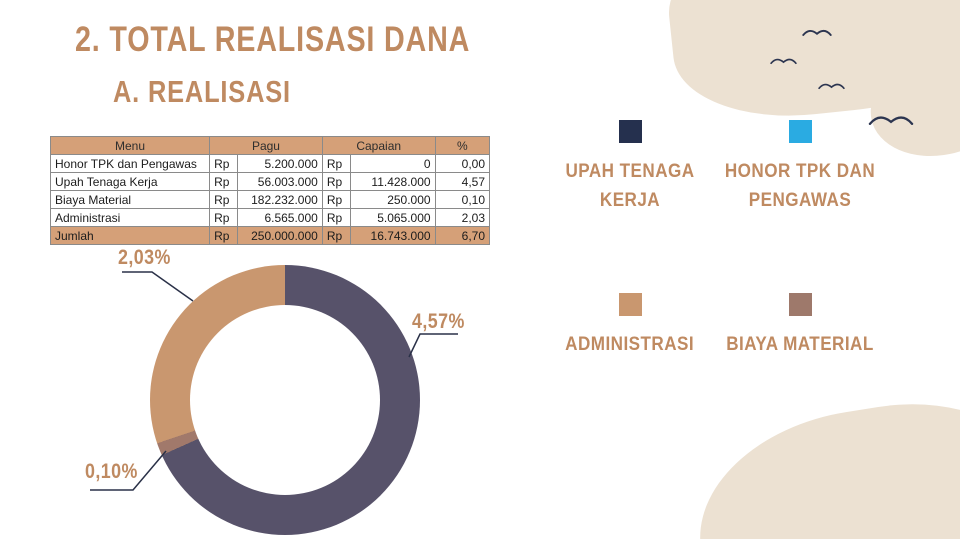  What do you see at coordinates (280, 181) in the screenshot?
I see `cell-pagu: 56.003.000` at bounding box center [280, 181].